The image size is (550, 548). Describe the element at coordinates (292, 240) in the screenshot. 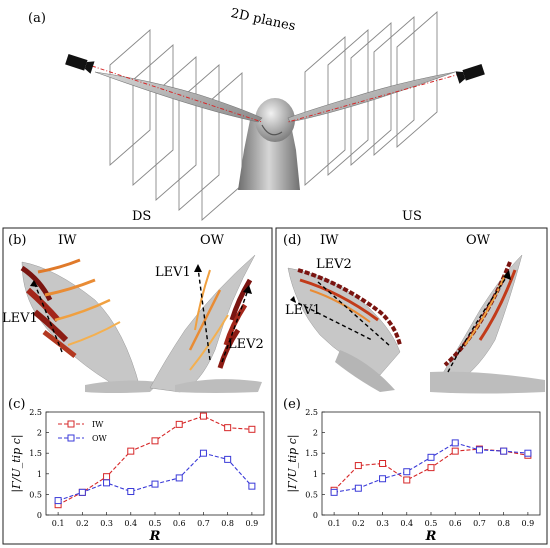

I see `panel-d-label: (d)` at that location.